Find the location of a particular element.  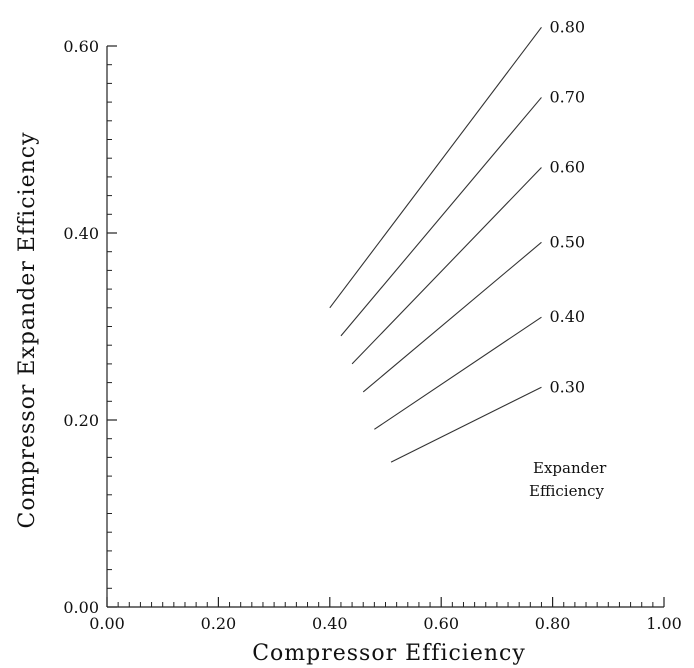

series-labels: 0.80 0.70 0.60 0.50 0.40 0.30 is located at coordinates (567, 206).